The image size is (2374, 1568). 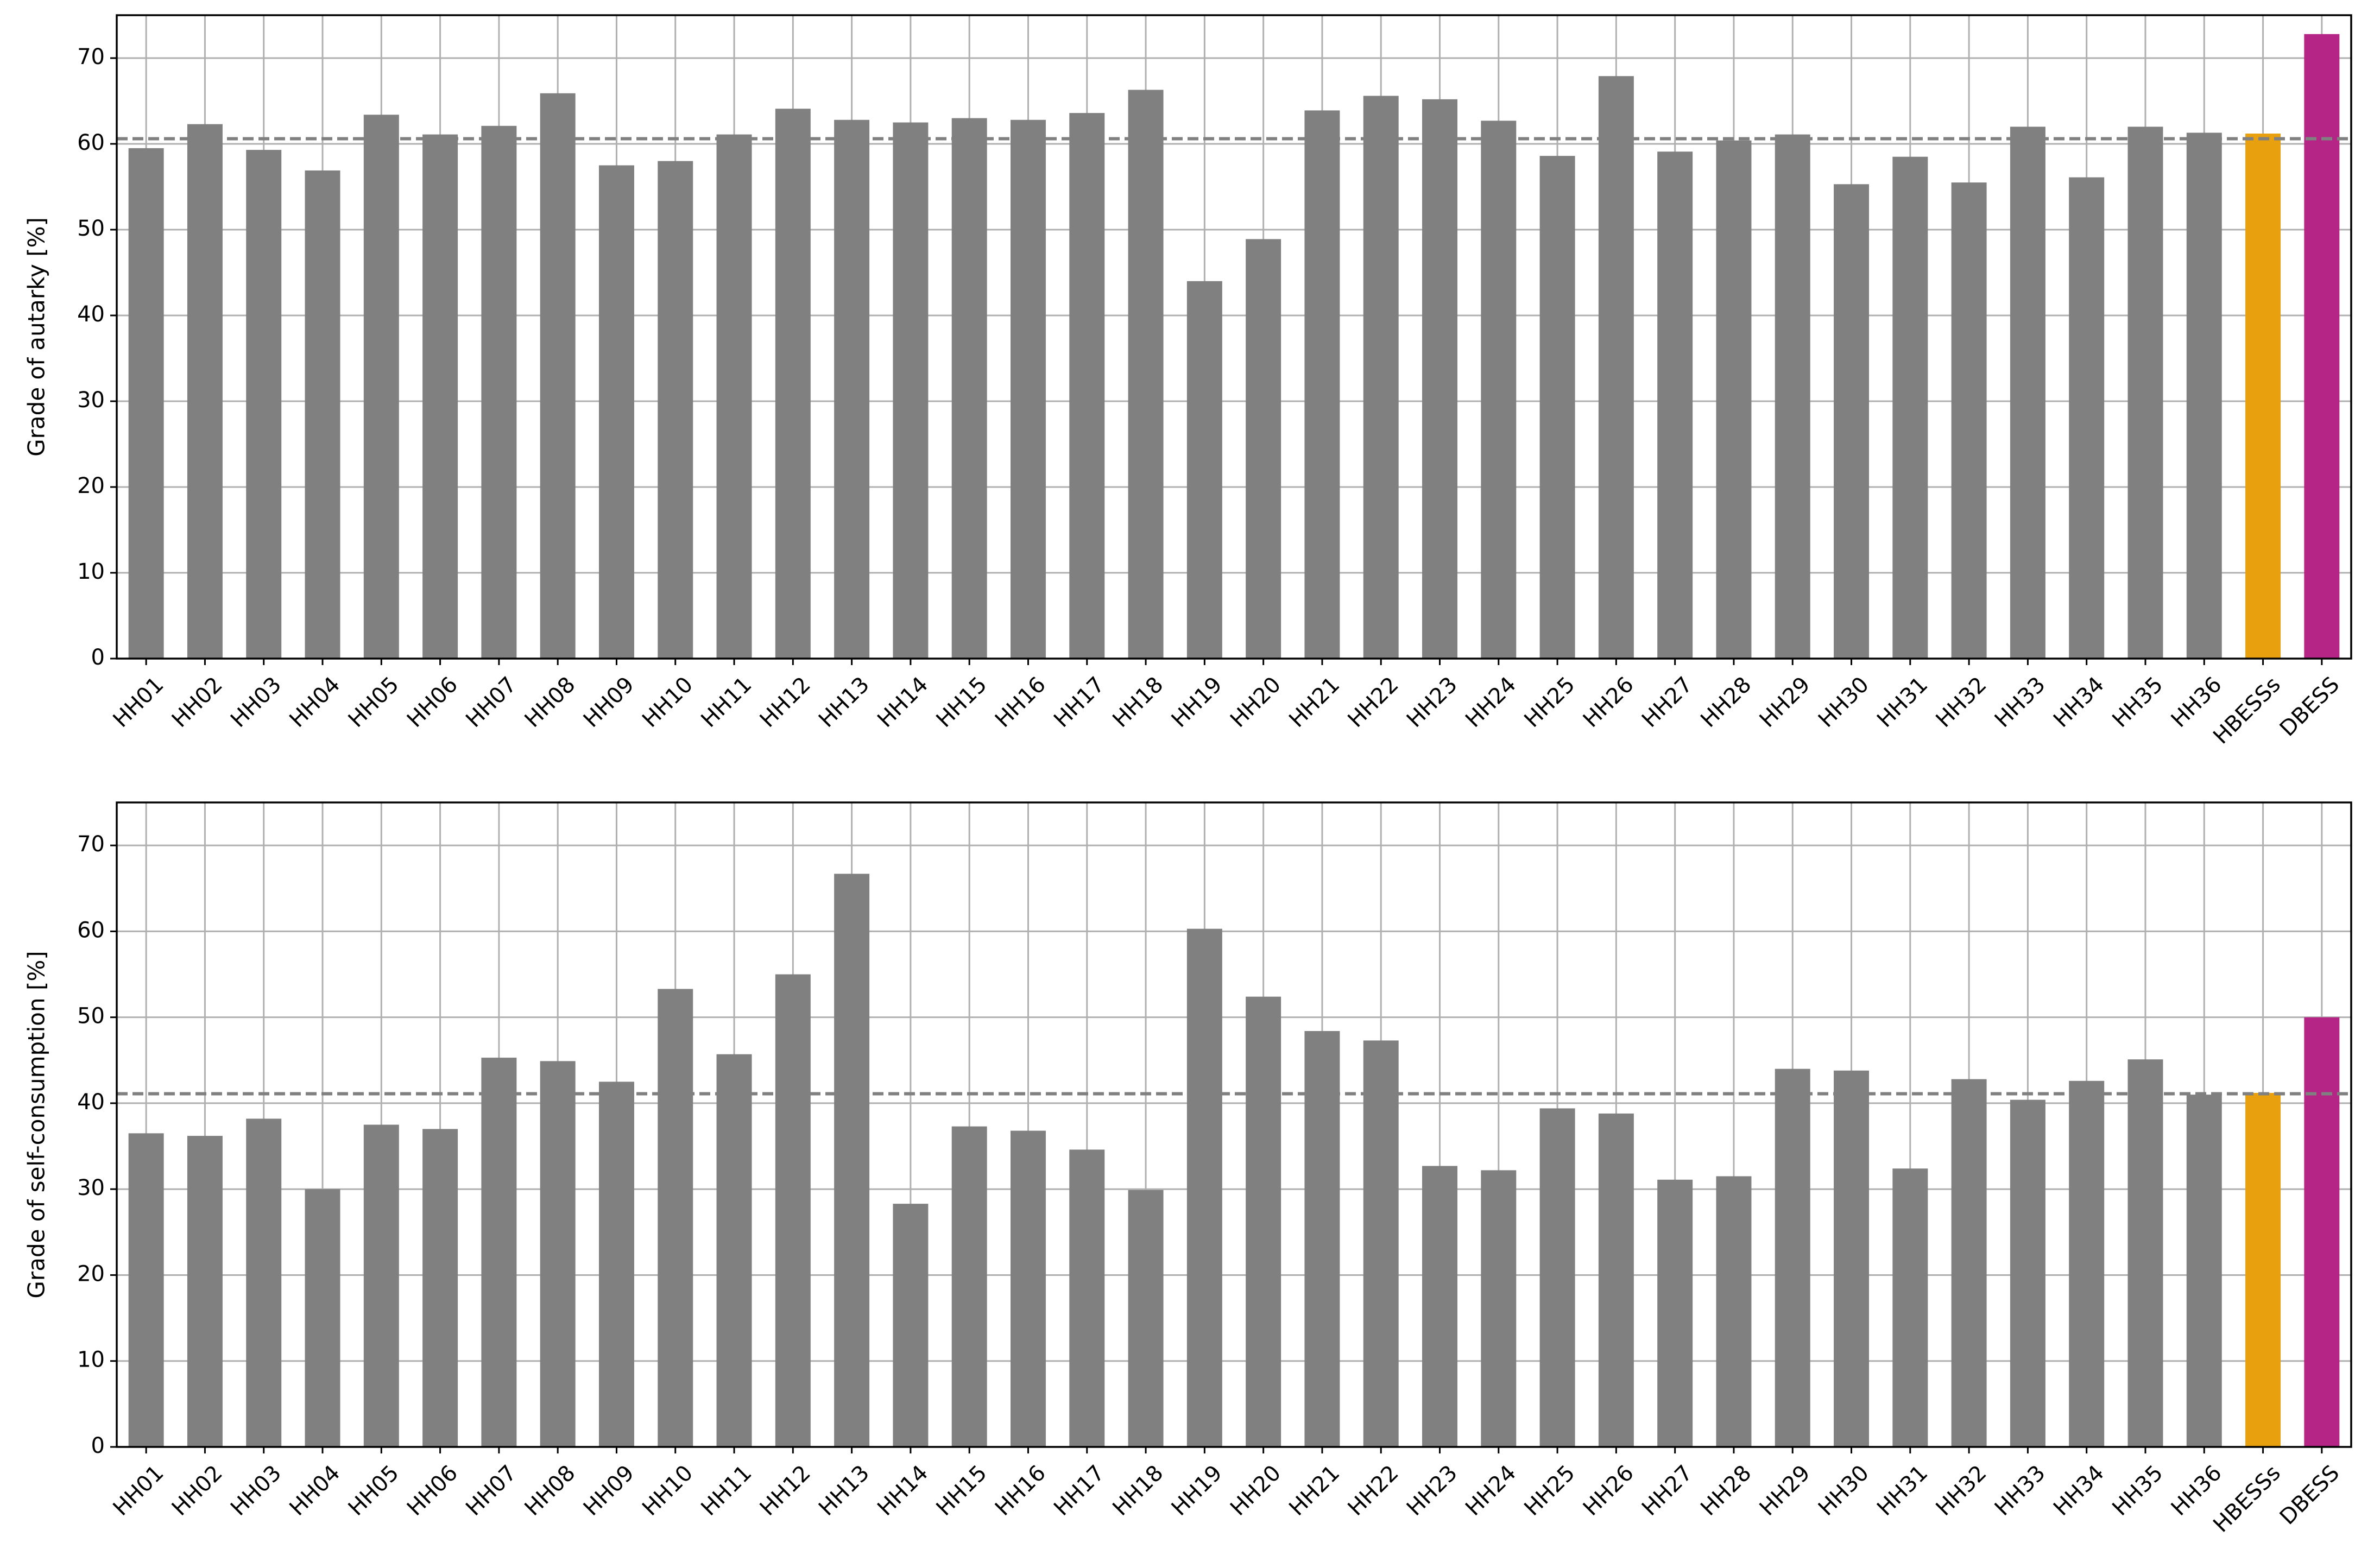 I want to click on y-tick-label: 10, so click(x=91, y=572).